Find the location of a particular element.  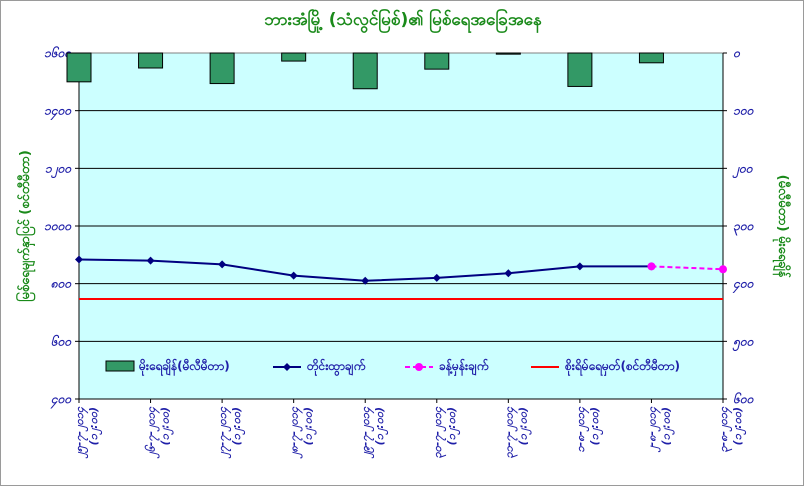

left-tick-label: ၄၀၀ is located at coordinates (61, 400).